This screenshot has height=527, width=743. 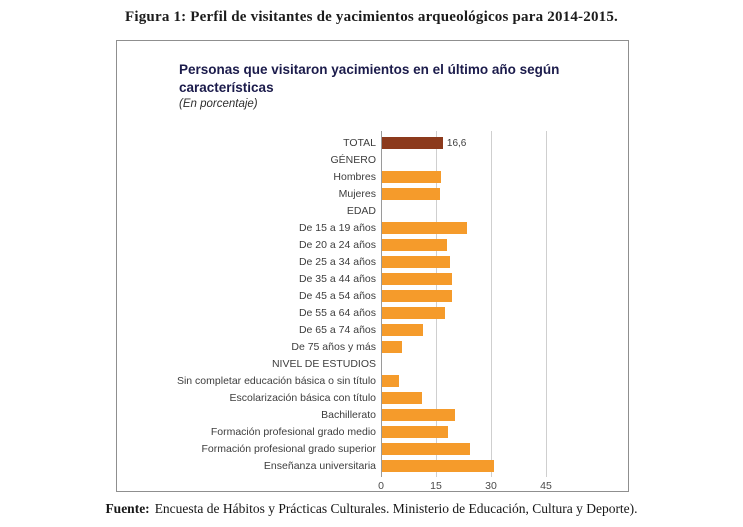 I want to click on chart-row: EDAD, so click(x=372, y=211).